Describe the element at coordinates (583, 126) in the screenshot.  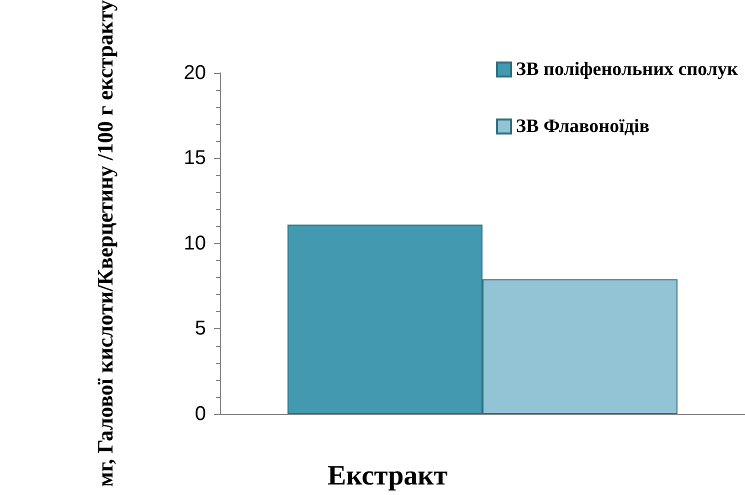
I see `legend-label: ЗВ Флавоноїдів` at that location.